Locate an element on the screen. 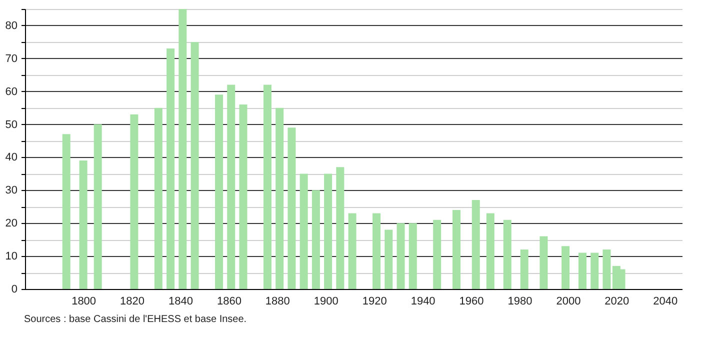 This screenshot has height=340, width=710. y-tick-label: 0 is located at coordinates (14, 290).